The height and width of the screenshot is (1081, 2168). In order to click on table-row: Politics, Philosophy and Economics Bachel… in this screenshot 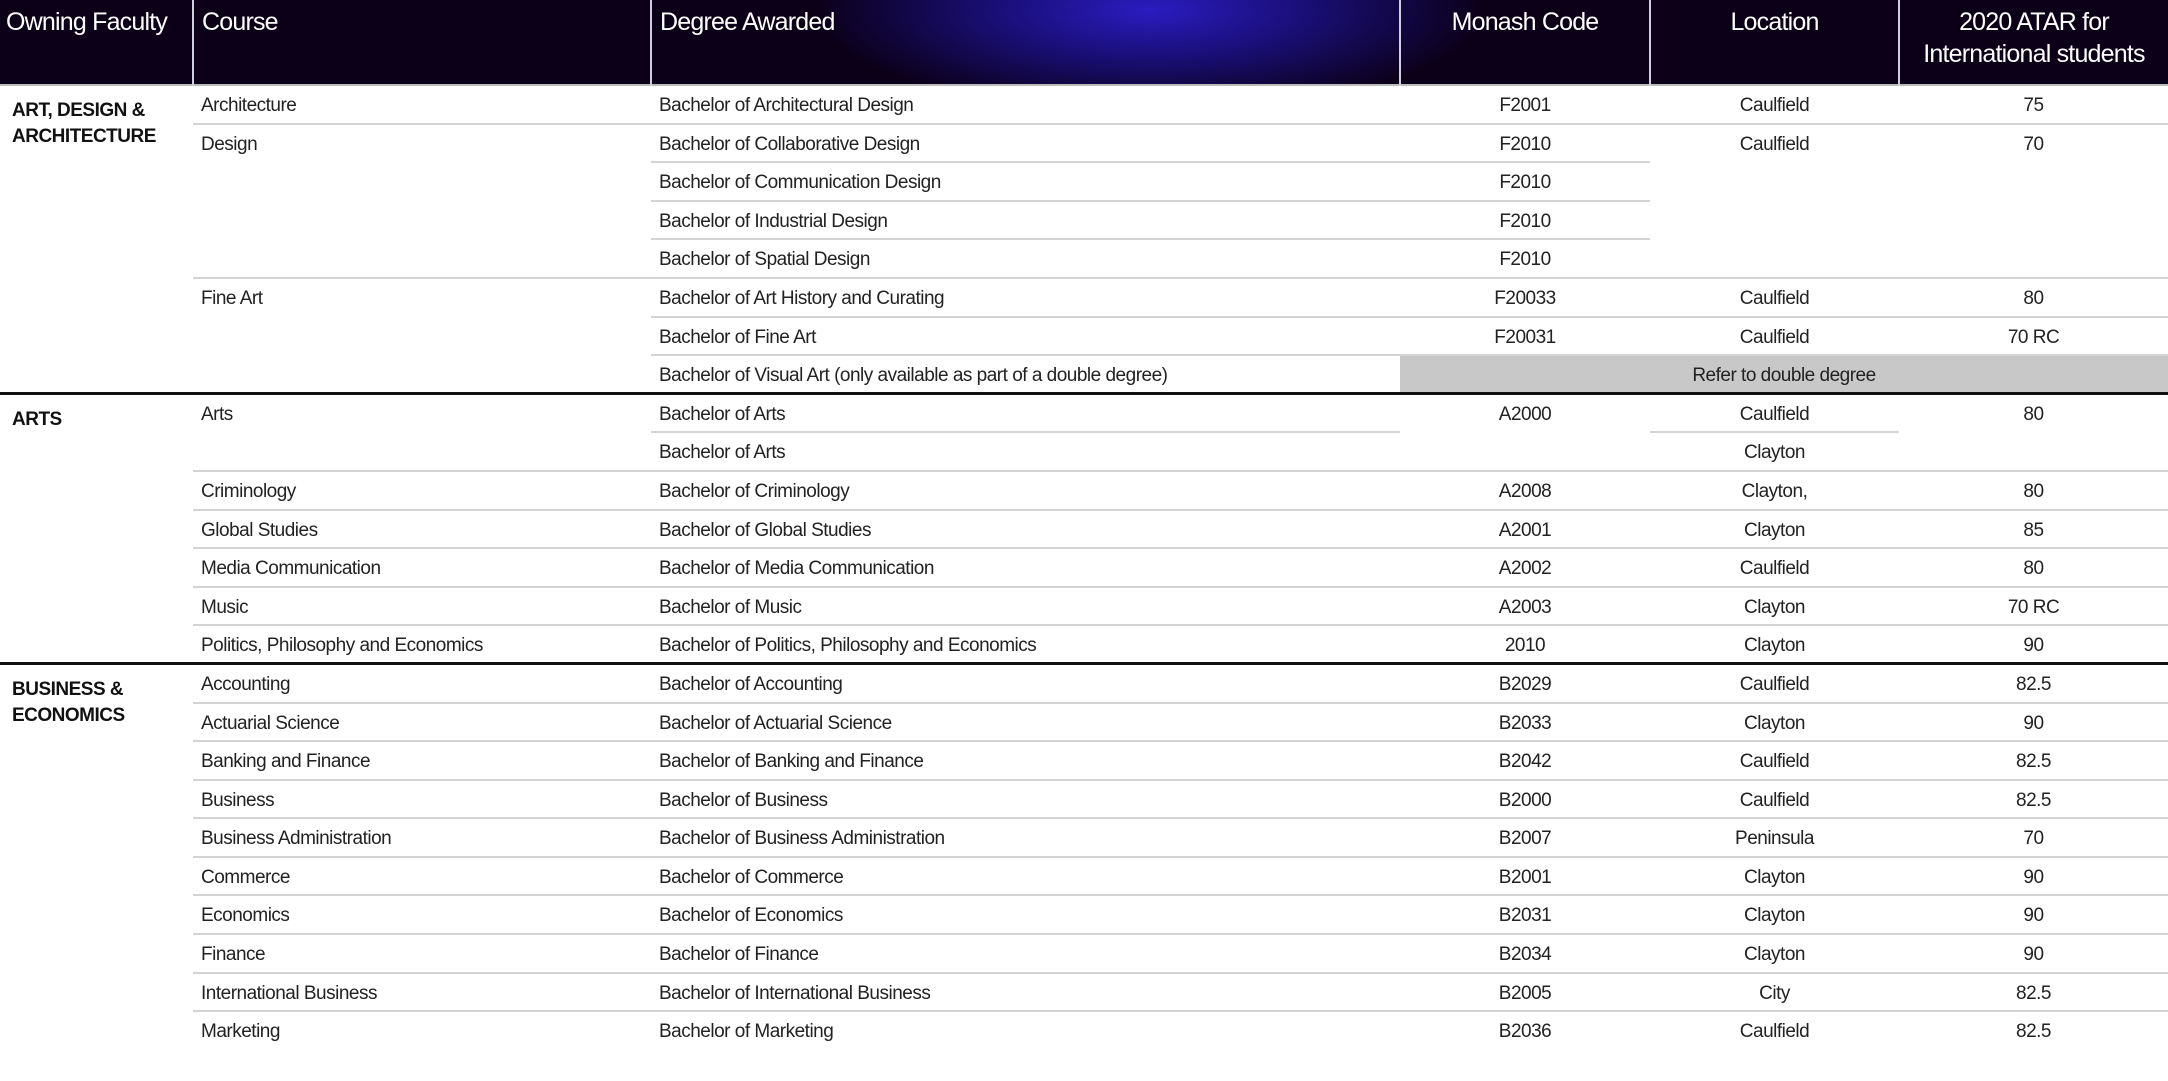, I will do `click(1084, 644)`.